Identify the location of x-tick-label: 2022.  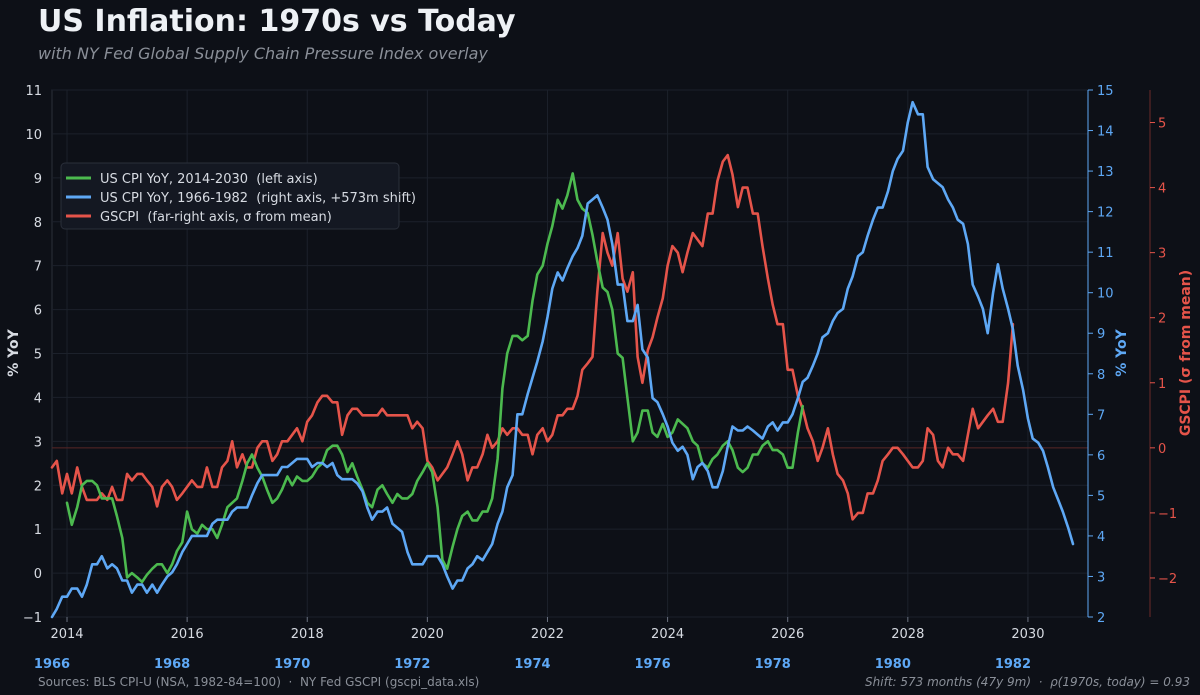
(547, 634).